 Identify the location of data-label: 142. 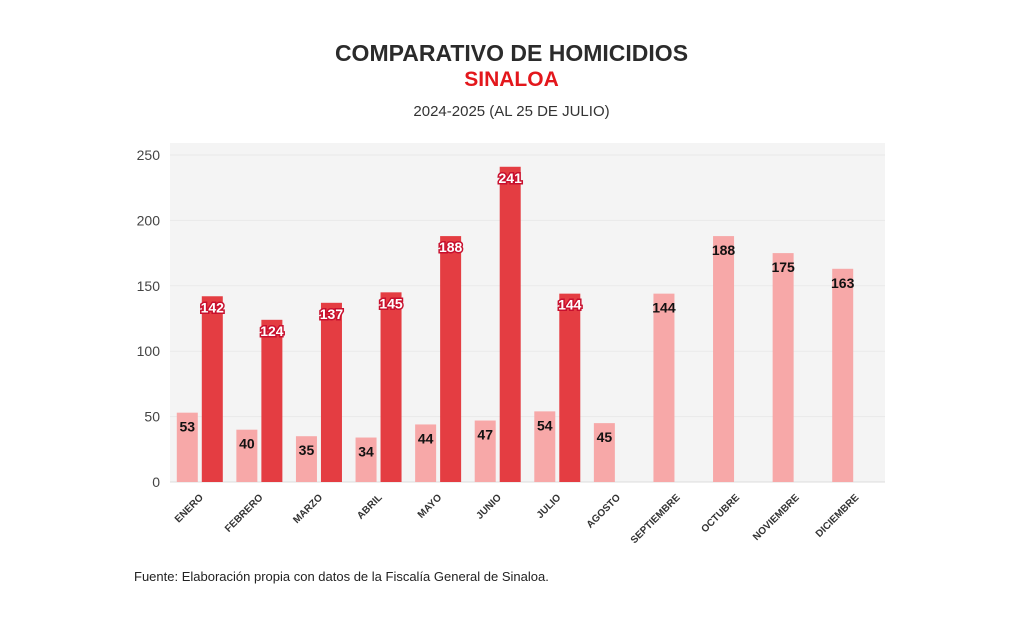
(213, 307).